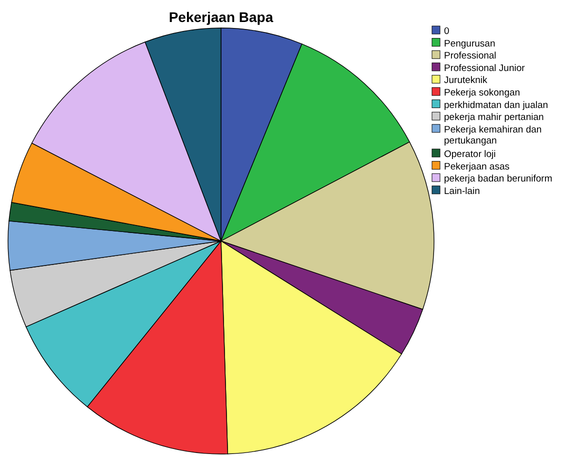 This screenshot has width=567, height=456. What do you see at coordinates (482, 93) in the screenshot?
I see `legend-label: Pekerja sokongan` at bounding box center [482, 93].